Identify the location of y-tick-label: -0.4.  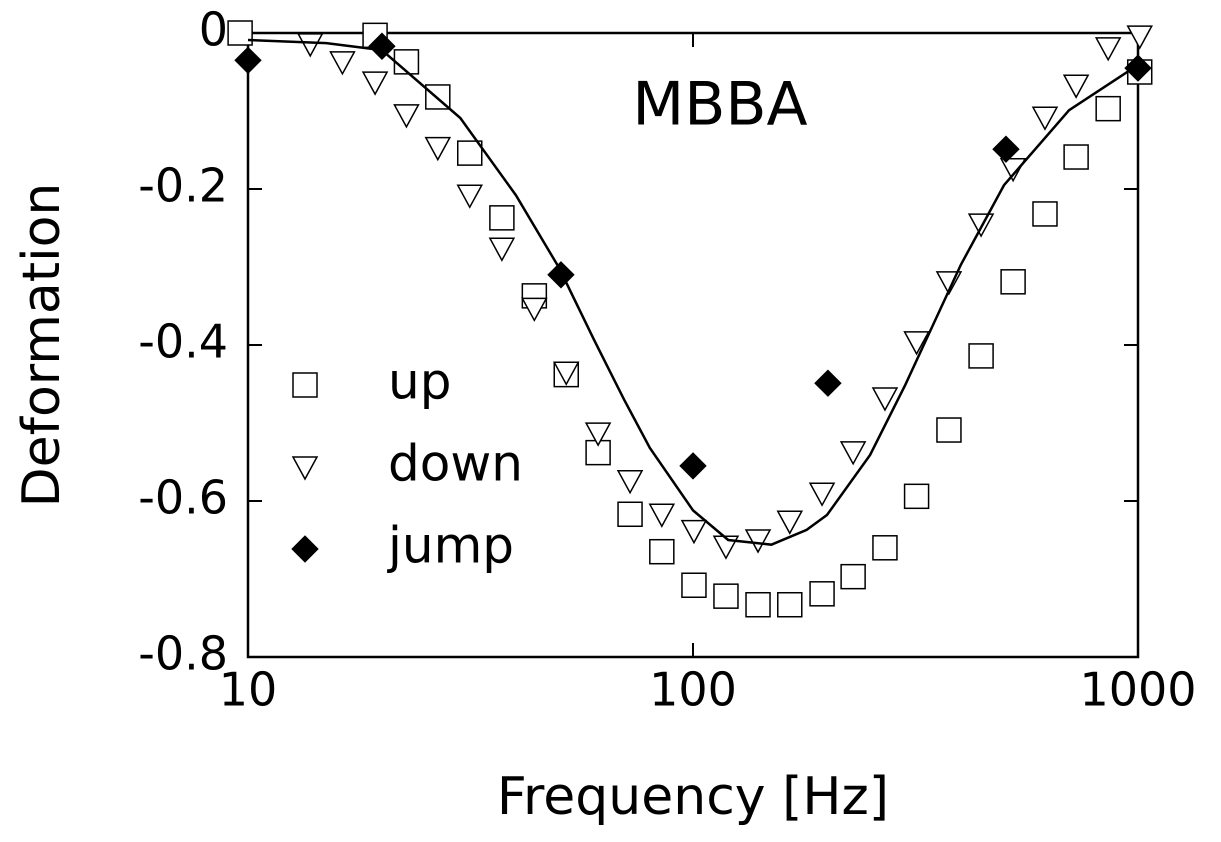
(183, 342).